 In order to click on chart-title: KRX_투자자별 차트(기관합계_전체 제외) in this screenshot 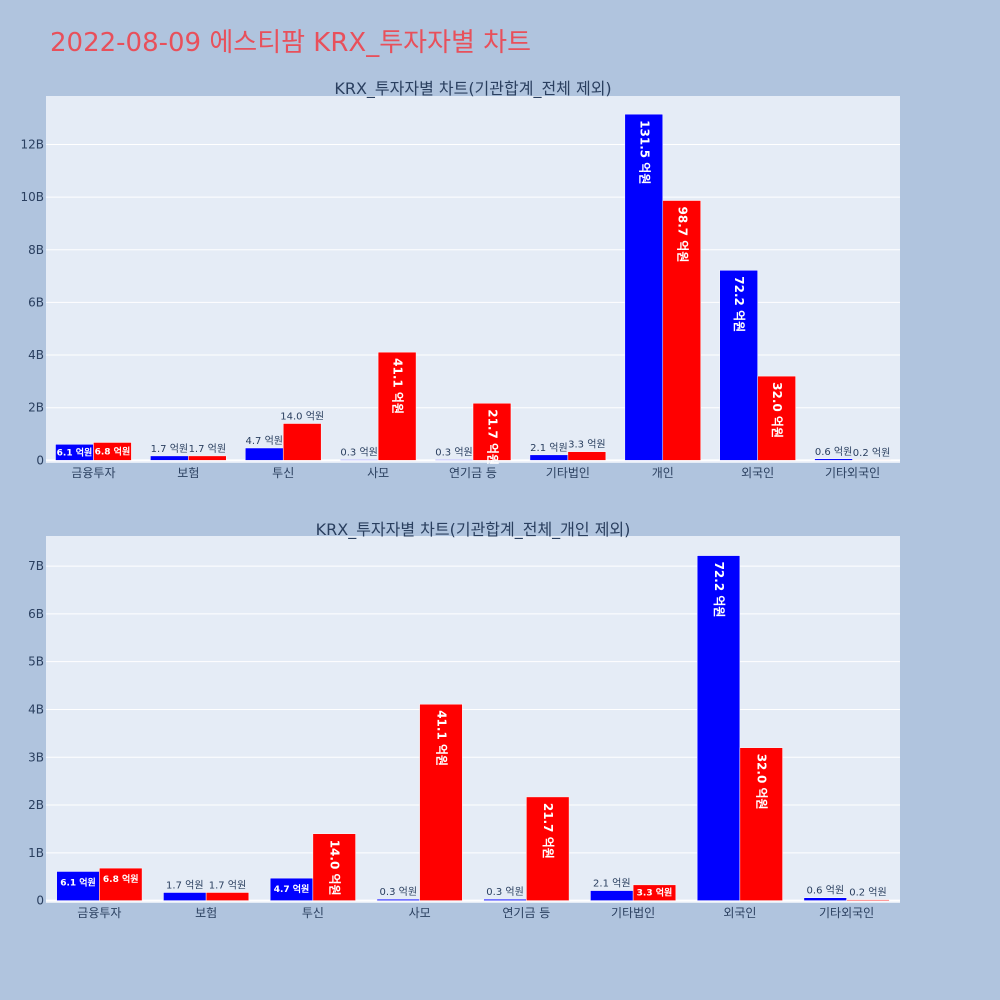, I will do `click(472, 89)`.